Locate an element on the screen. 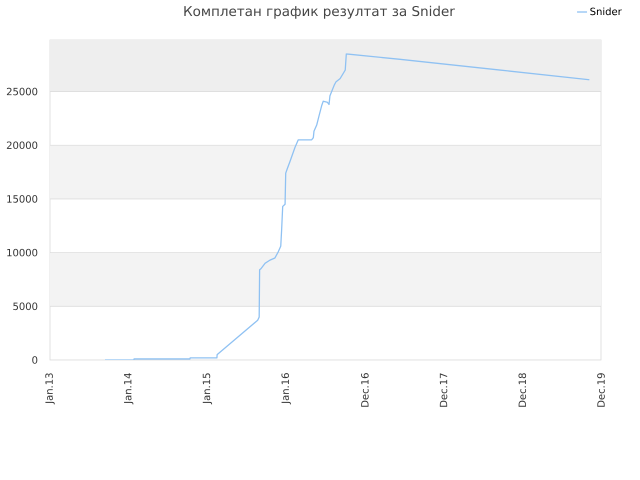  y-tick-label: 5000 is located at coordinates (25, 306).